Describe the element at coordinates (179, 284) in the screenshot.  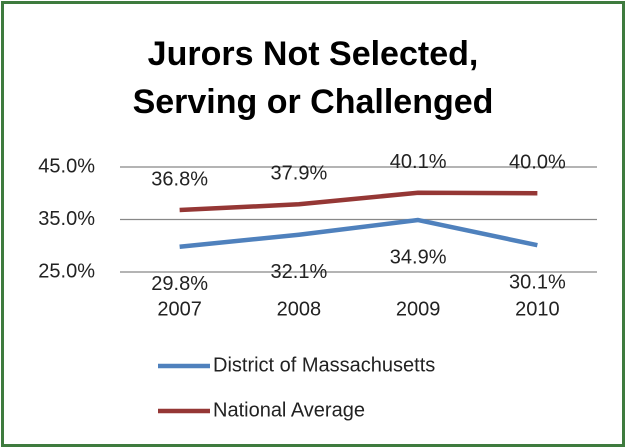
I see `data-label: 29.8%` at that location.